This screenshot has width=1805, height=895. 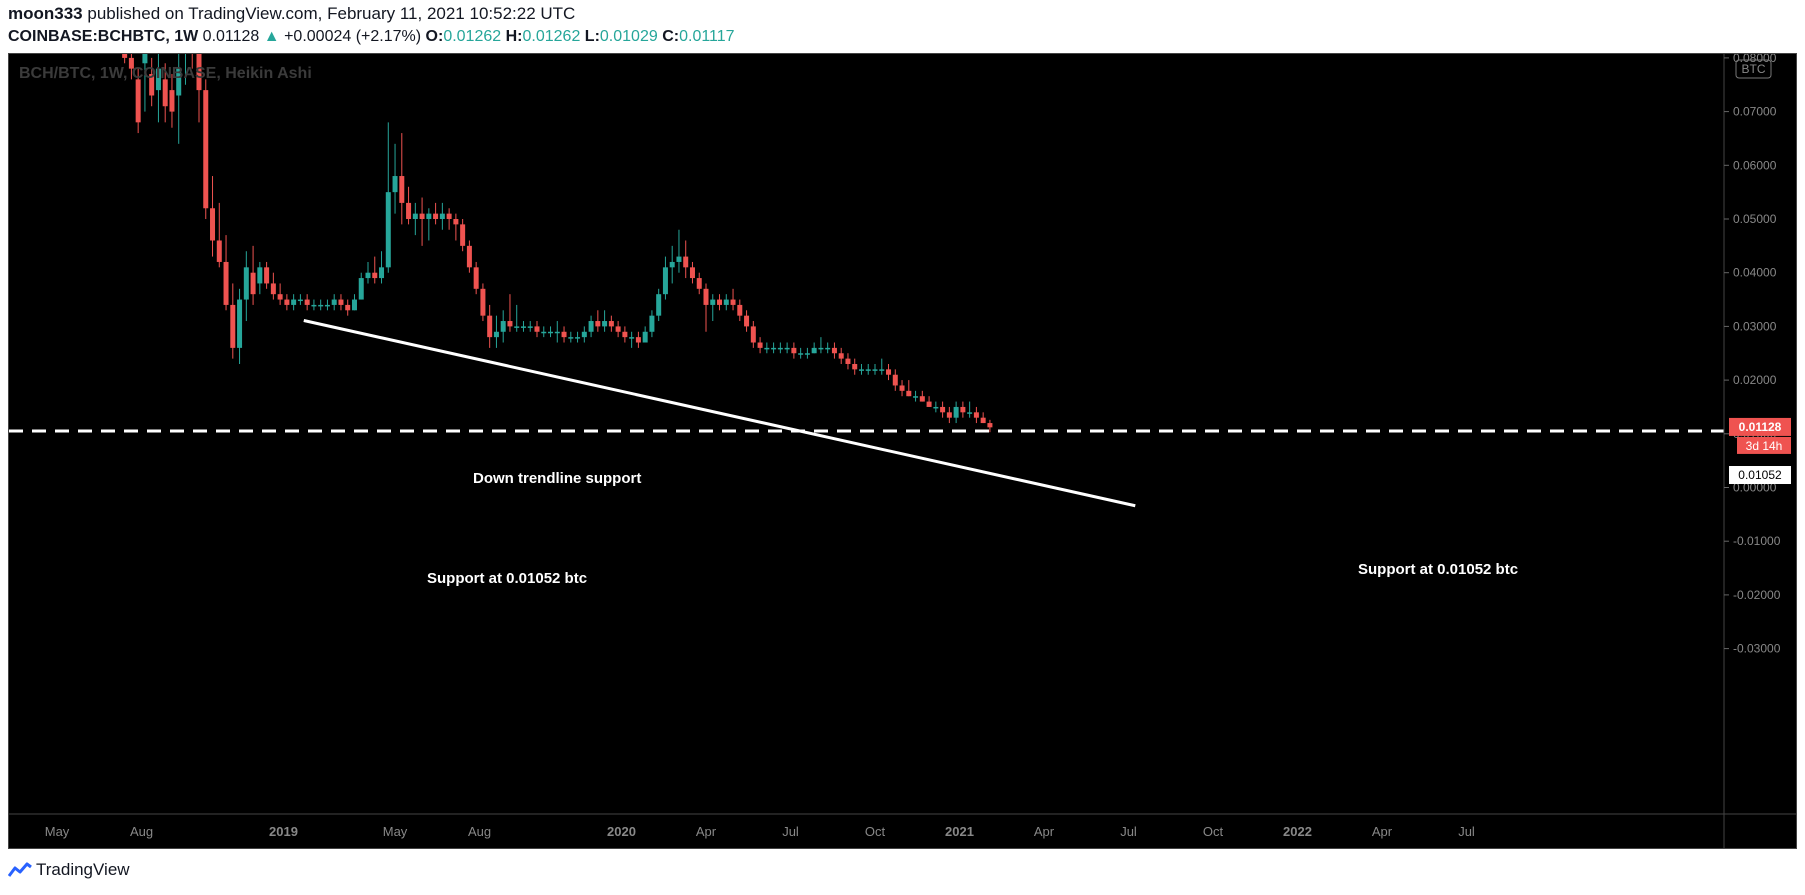 I want to click on down-trendline, so click(x=719, y=413).